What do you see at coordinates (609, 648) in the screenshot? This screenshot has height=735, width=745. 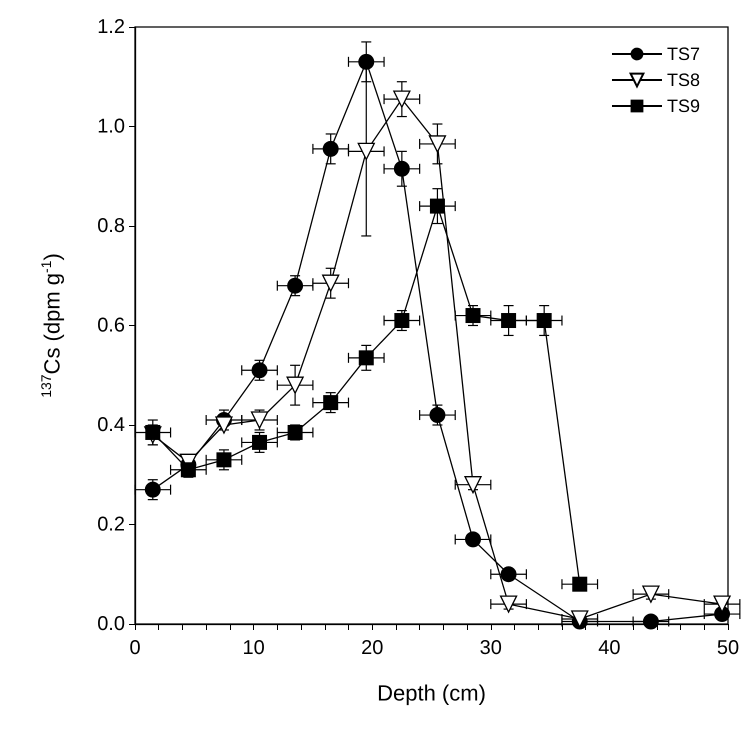 I see `x-tick-label: 40` at bounding box center [609, 648].